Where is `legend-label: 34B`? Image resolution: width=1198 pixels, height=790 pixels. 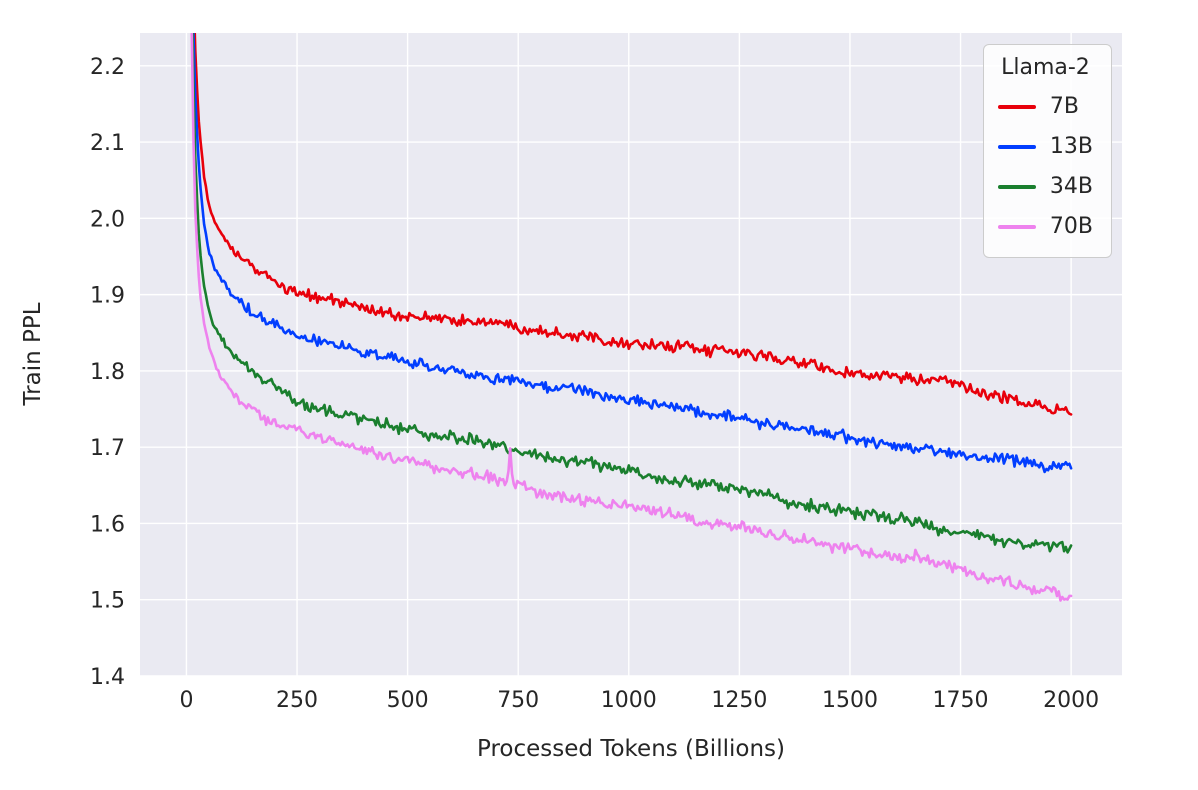
legend-label: 34B is located at coordinates (1071, 186).